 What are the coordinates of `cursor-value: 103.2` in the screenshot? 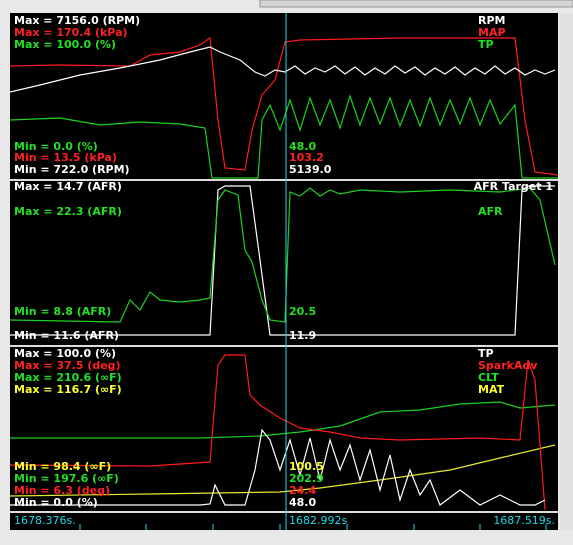 It's located at (306, 157).